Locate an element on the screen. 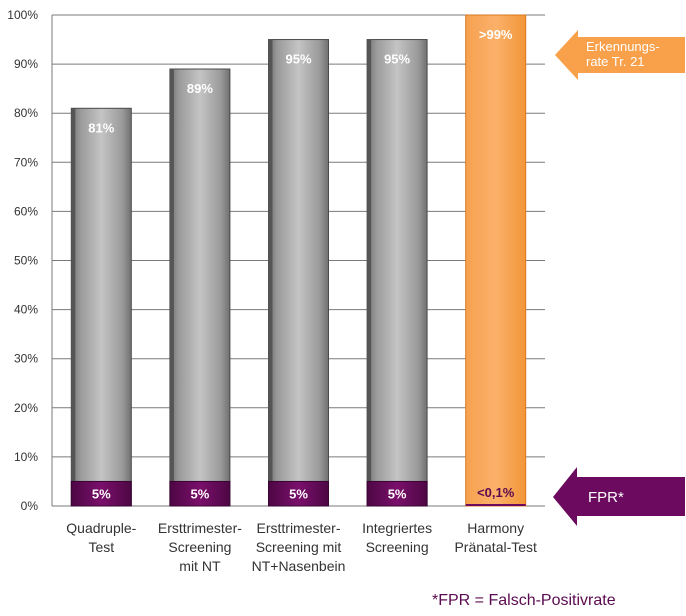 The image size is (686, 616). detection-rate-arrow-icon is located at coordinates (620, 55).